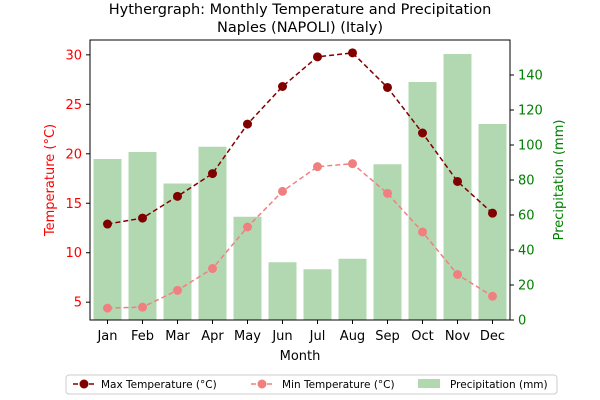 The height and width of the screenshot is (400, 600). What do you see at coordinates (300, 28) in the screenshot?
I see `chart-title-line2: Naples (NAPOLI) (Italy)` at bounding box center [300, 28].